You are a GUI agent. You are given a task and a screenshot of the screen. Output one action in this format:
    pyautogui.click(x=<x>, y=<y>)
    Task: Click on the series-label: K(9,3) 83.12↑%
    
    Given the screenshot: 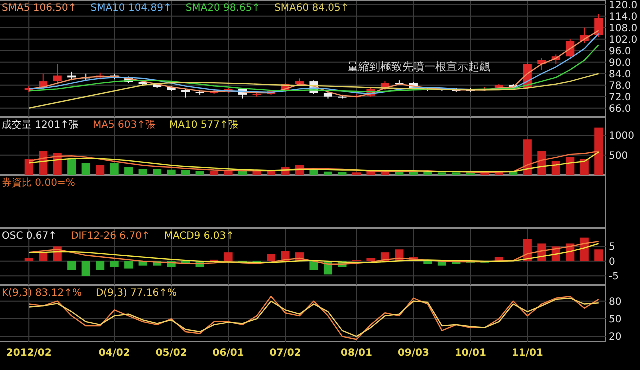 What is the action you would take?
    pyautogui.click(x=42, y=293)
    